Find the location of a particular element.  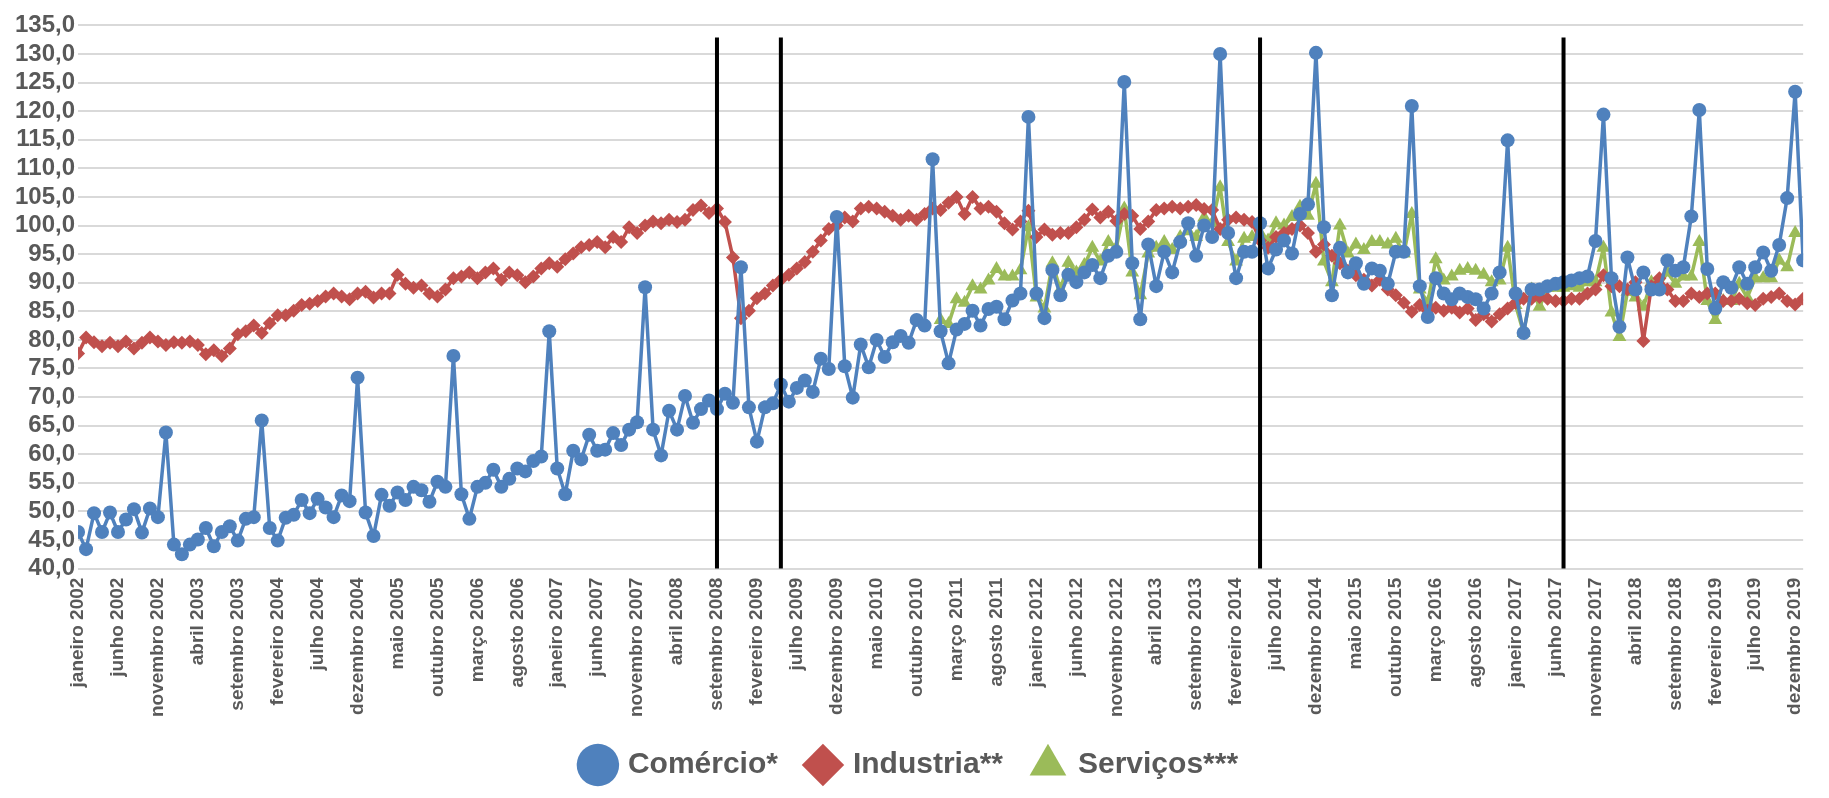

x-tick-label: fevereiro 2014 is located at coordinates (1235, 641).